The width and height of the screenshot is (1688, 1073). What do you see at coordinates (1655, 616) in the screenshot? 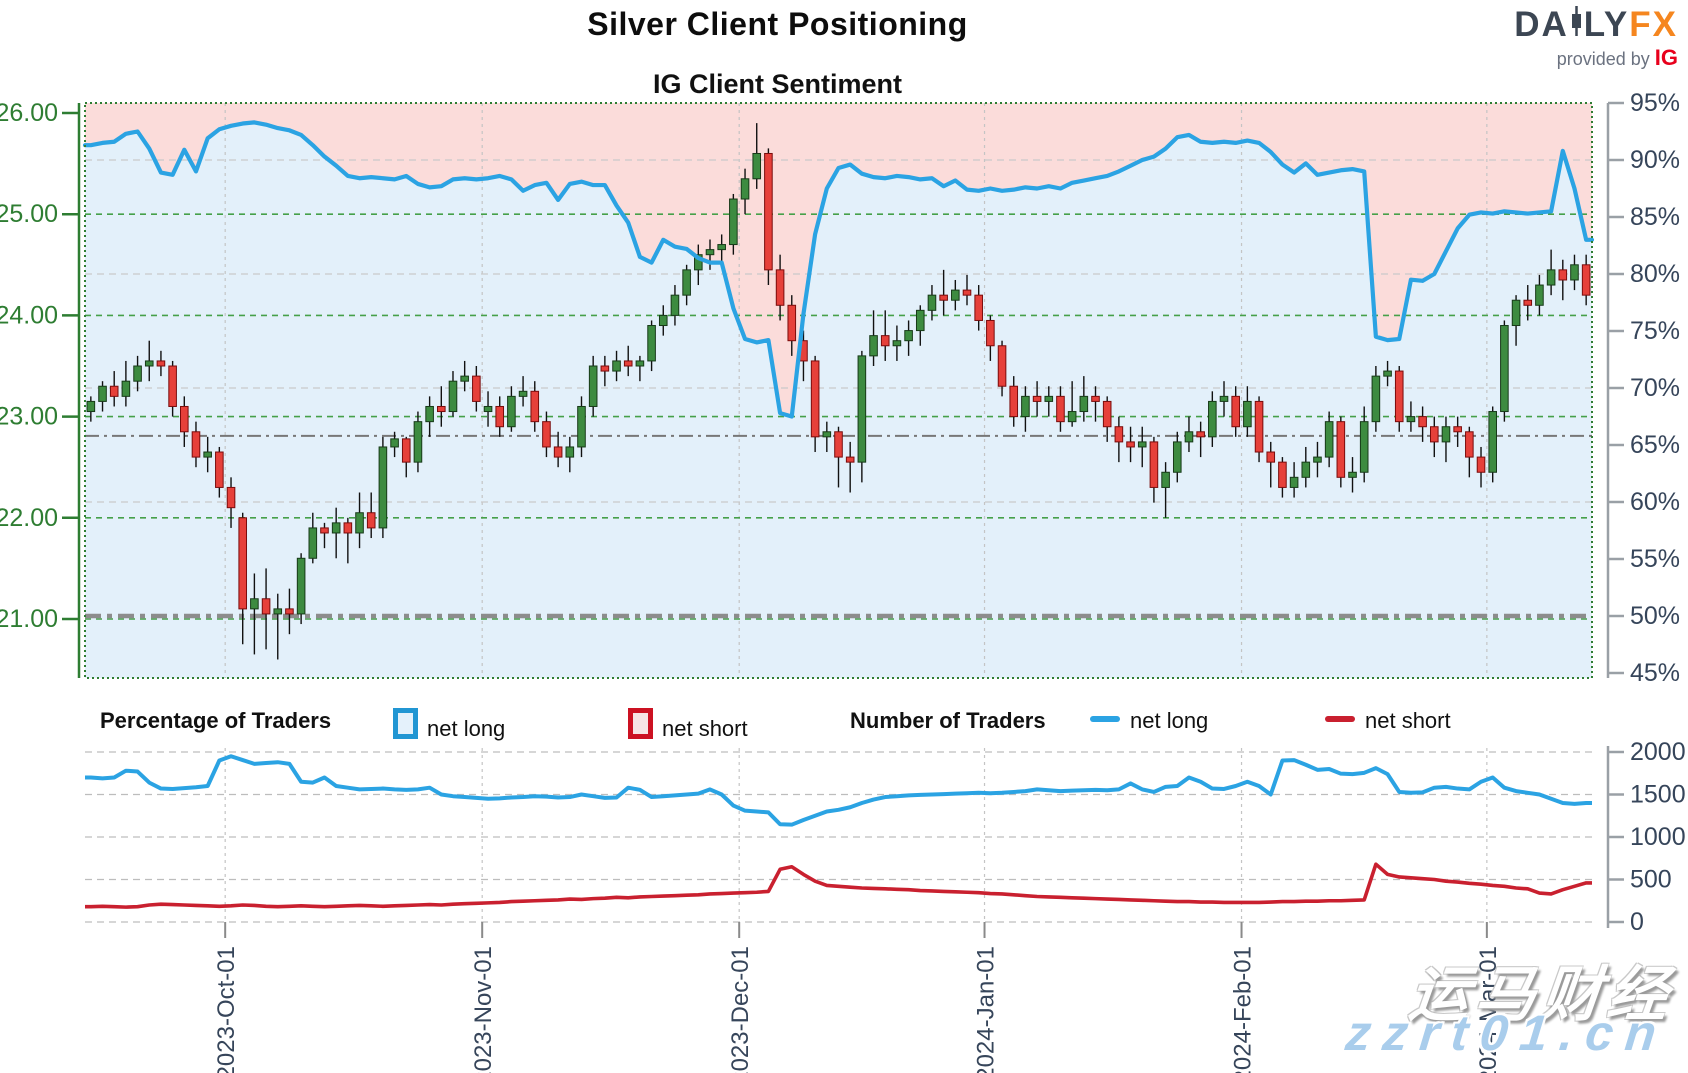
I see `svg-text: 50%` at bounding box center [1655, 616].